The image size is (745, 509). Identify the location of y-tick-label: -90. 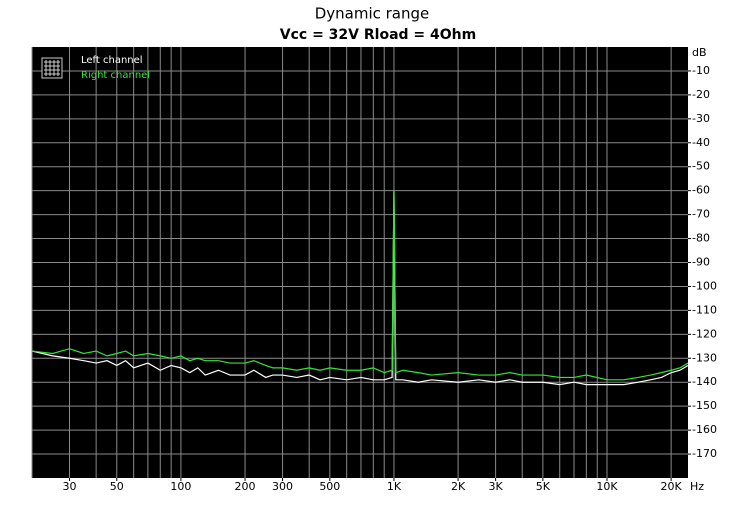
(701, 262).